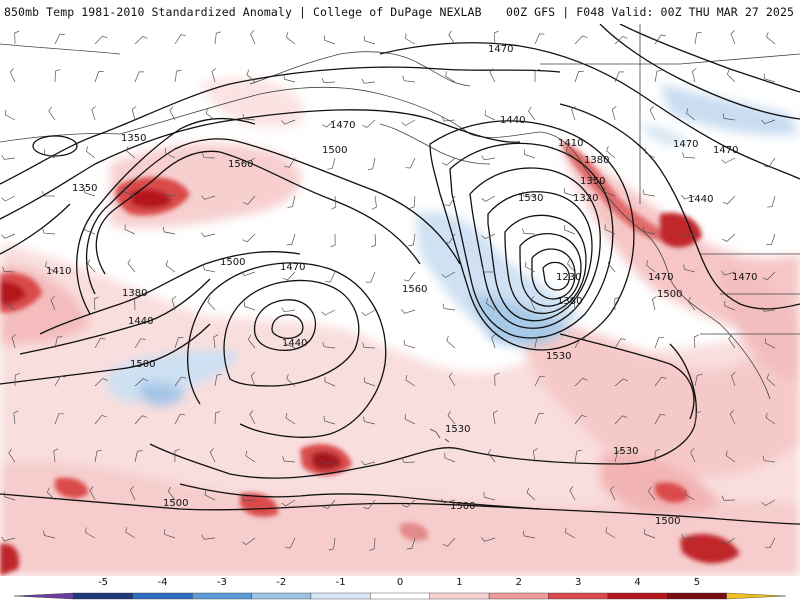 The width and height of the screenshot is (800, 604). What do you see at coordinates (569, 301) in the screenshot?
I see `contour-label: 1380` at bounding box center [569, 301].